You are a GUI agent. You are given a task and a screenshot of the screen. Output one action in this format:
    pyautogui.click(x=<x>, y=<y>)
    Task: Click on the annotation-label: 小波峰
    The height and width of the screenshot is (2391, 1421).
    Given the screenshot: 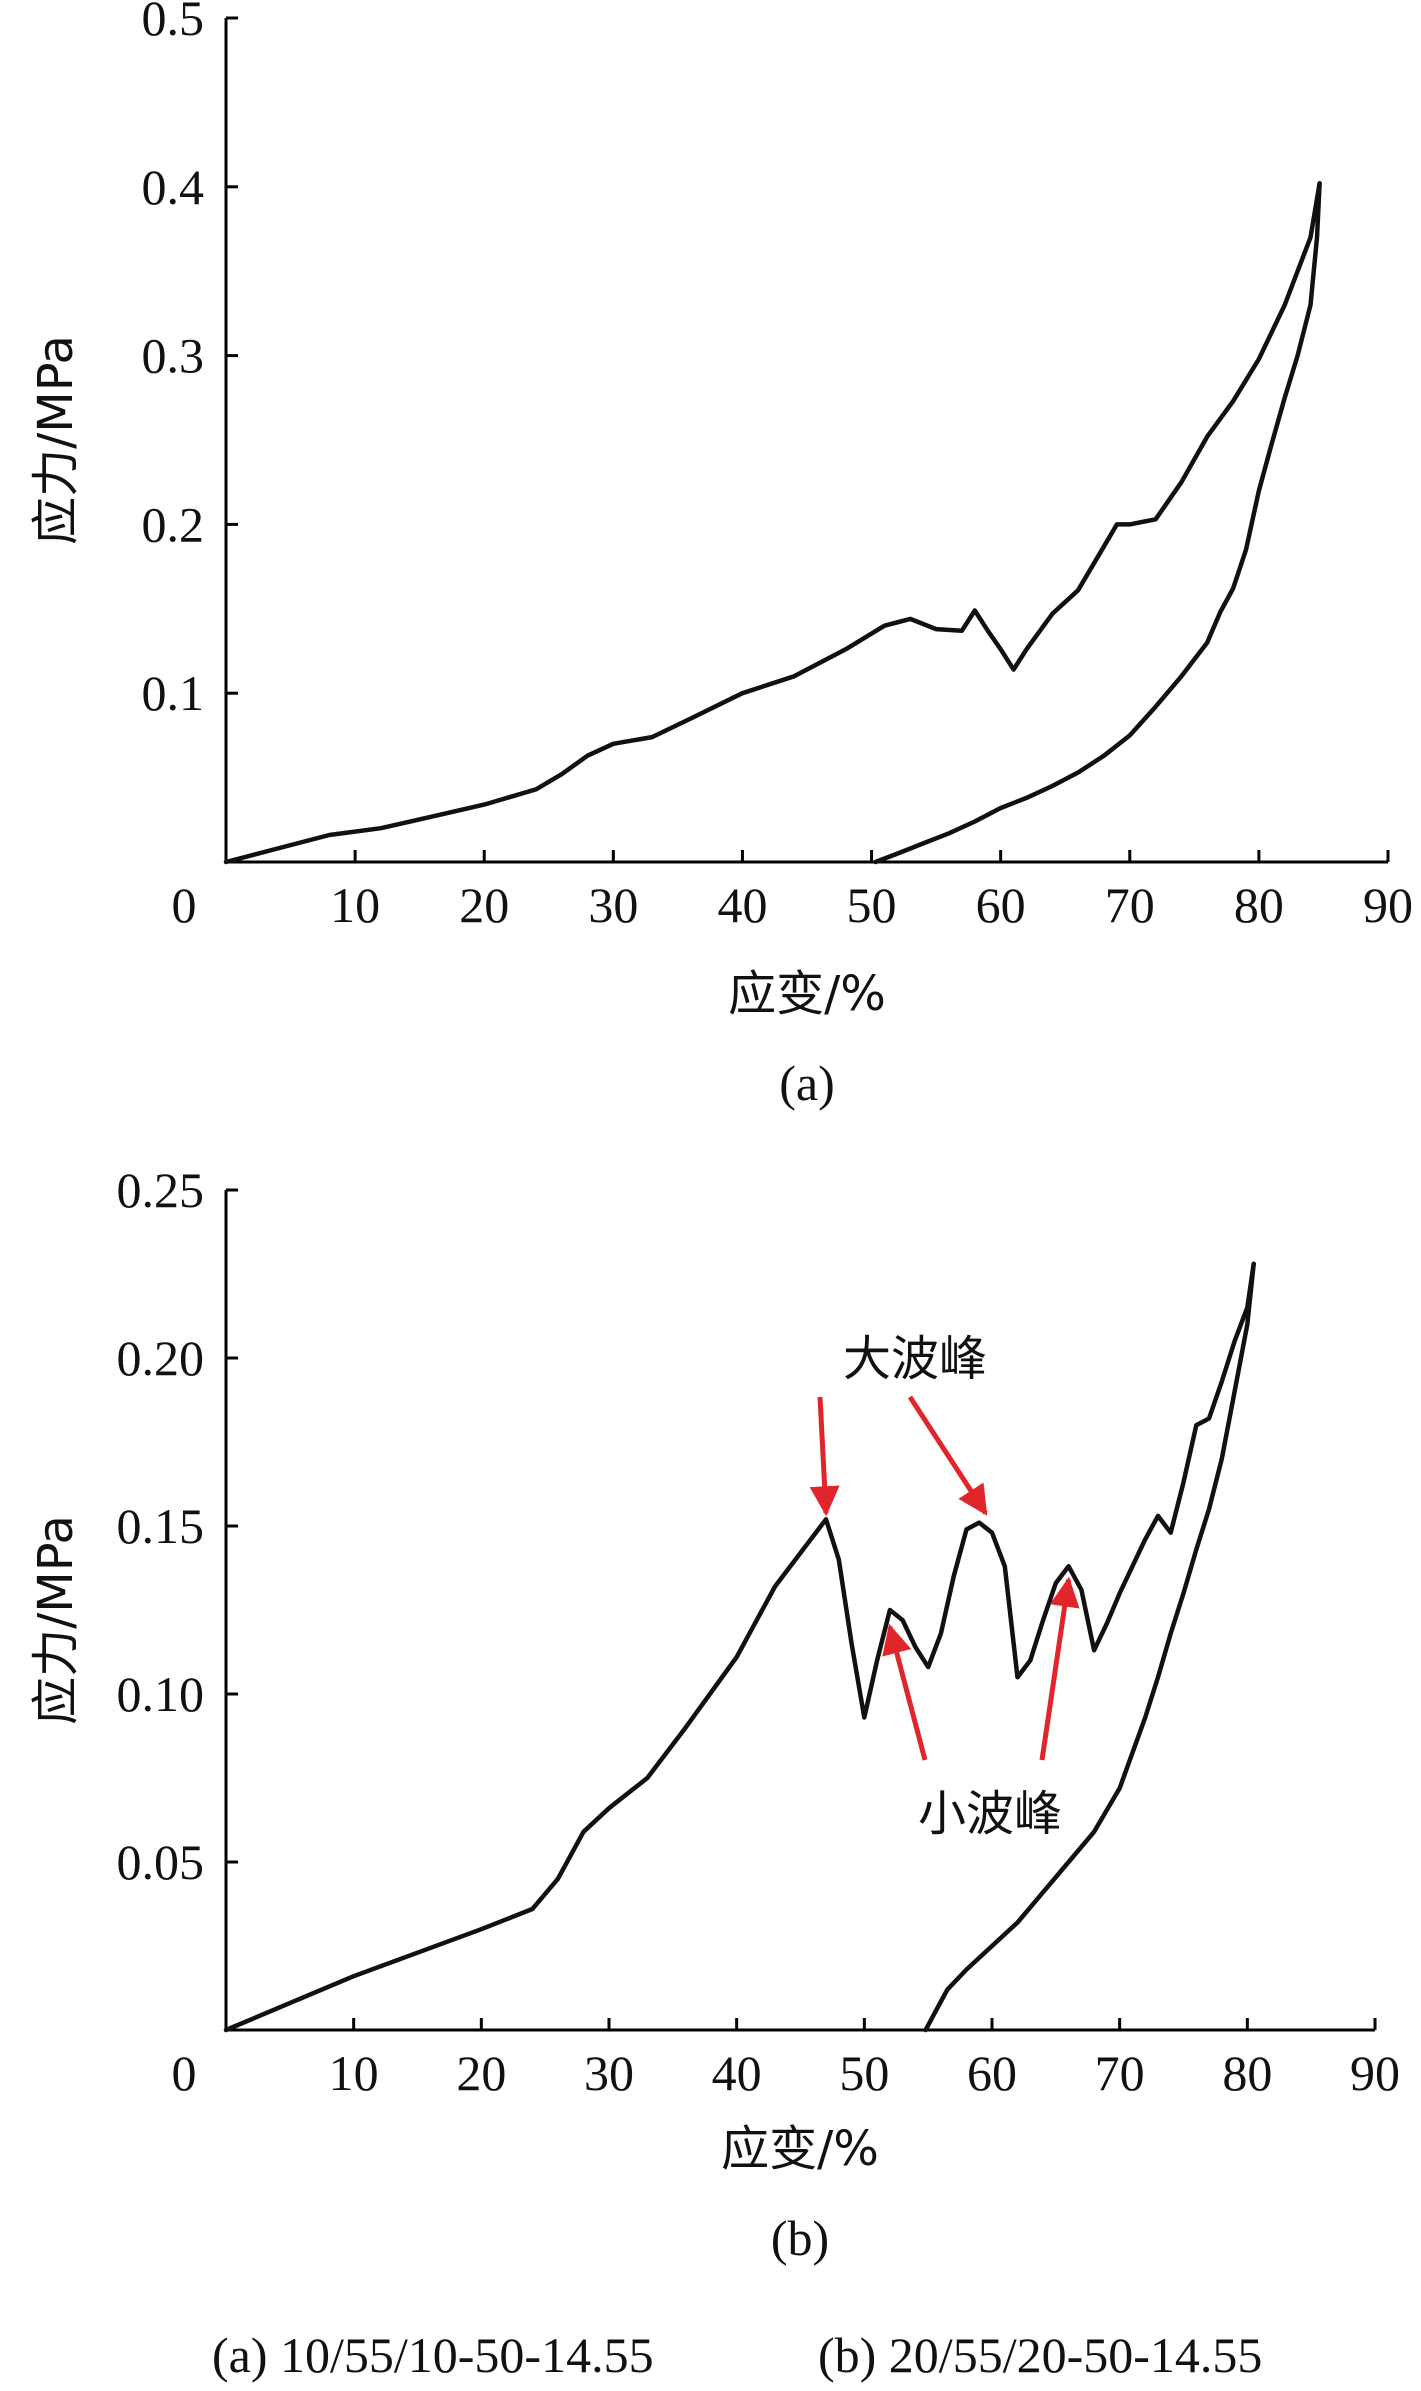 What is the action you would take?
    pyautogui.click(x=990, y=1814)
    